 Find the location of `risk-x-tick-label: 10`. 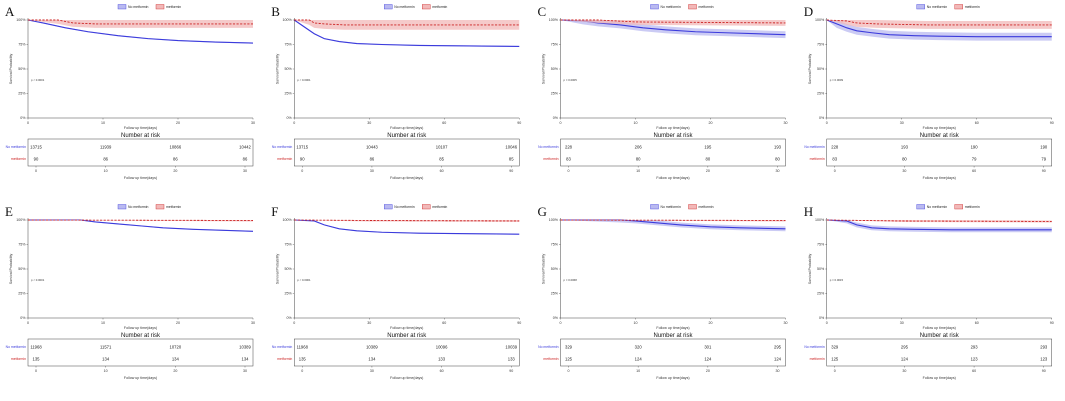

risk-x-tick-label: 10 is located at coordinates (106, 171).